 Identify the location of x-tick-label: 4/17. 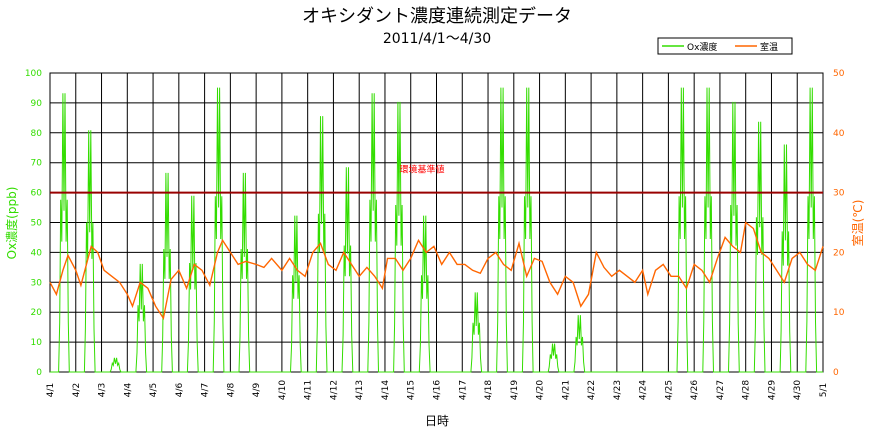
(463, 390).